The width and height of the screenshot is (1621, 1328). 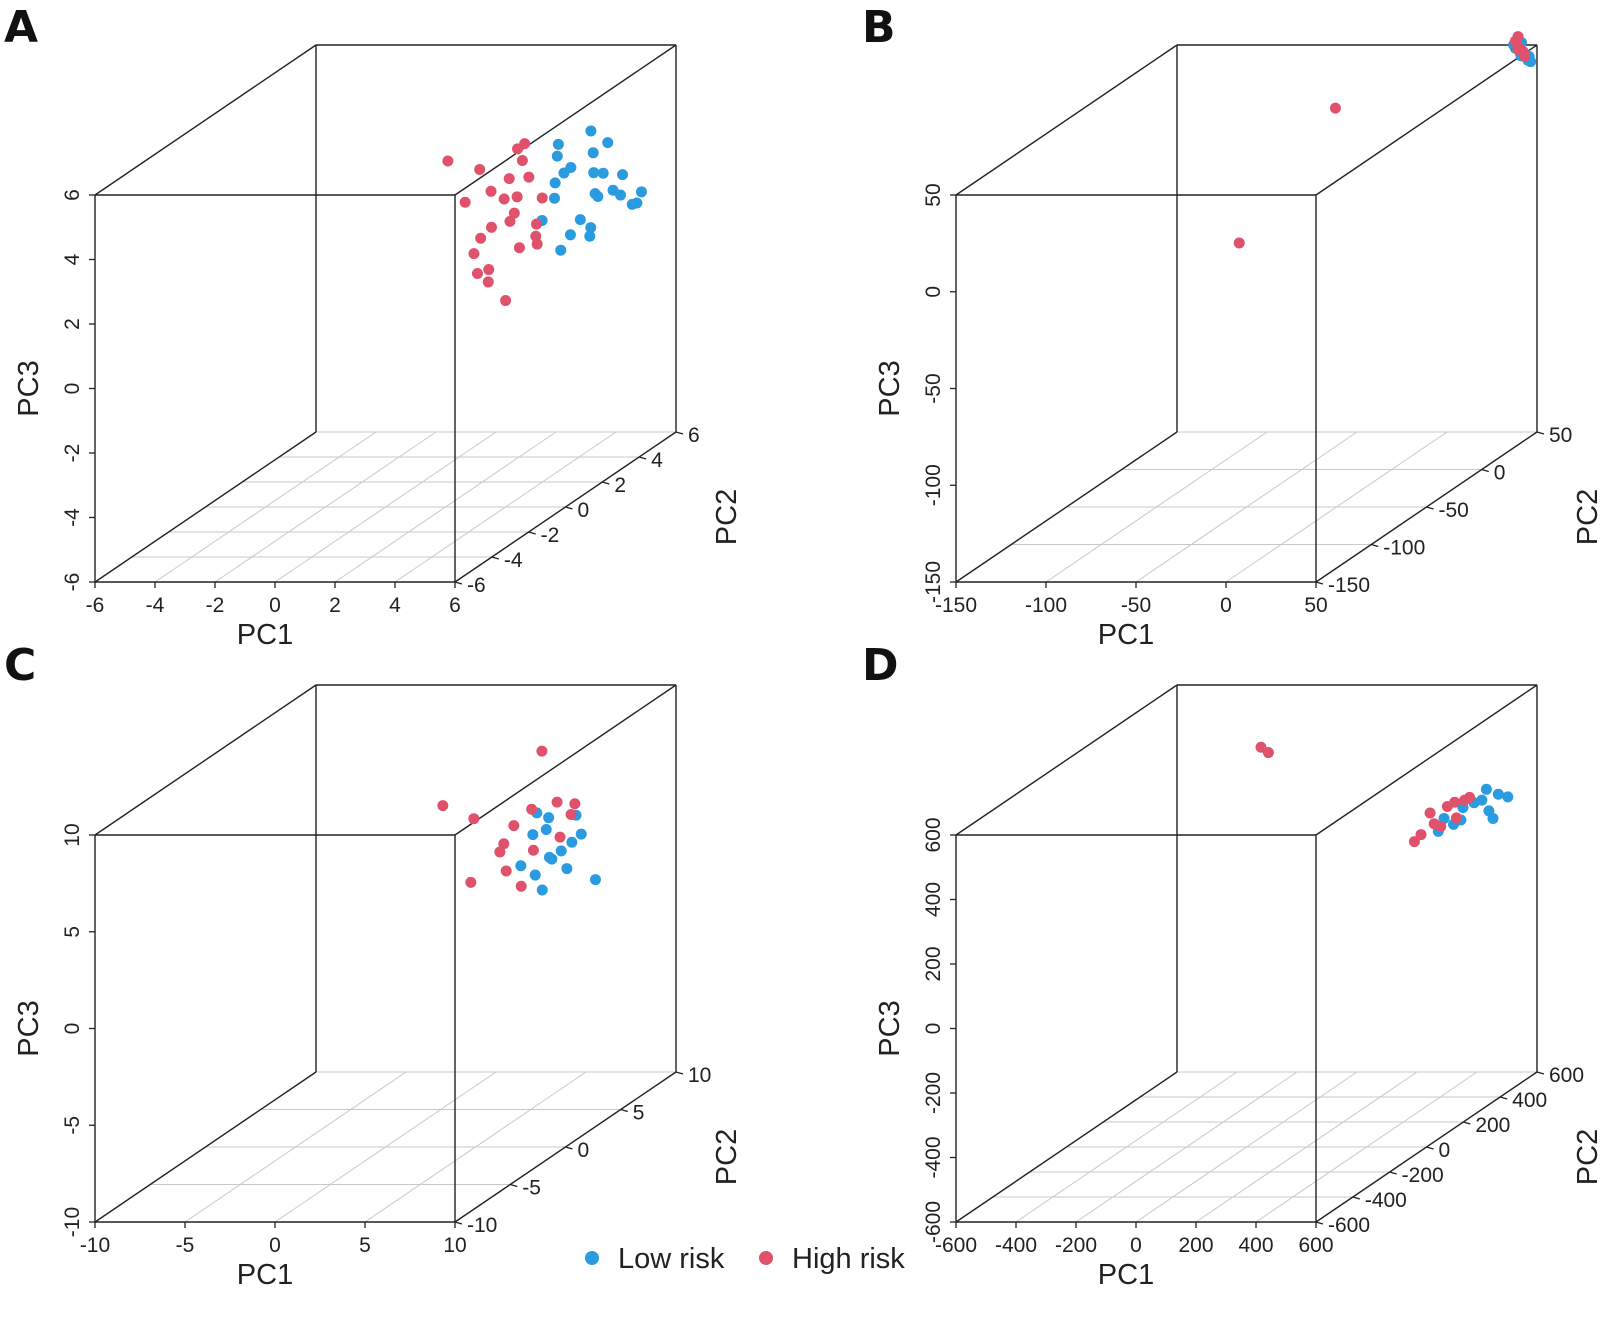 What do you see at coordinates (550, 535) in the screenshot?
I see `y-tick-label: -2` at bounding box center [550, 535].